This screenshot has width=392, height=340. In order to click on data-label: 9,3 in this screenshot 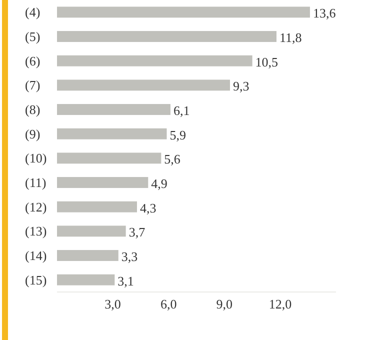, I will do `click(241, 86)`.